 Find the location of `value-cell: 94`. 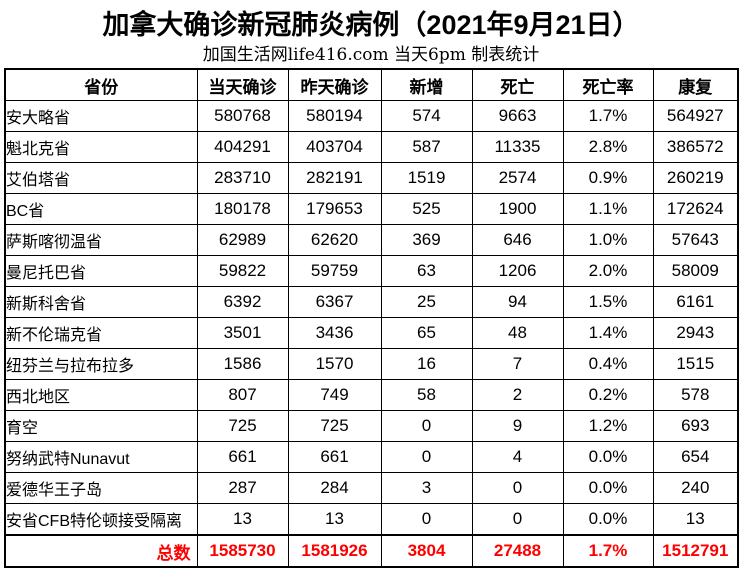

value-cell: 94 is located at coordinates (517, 302).